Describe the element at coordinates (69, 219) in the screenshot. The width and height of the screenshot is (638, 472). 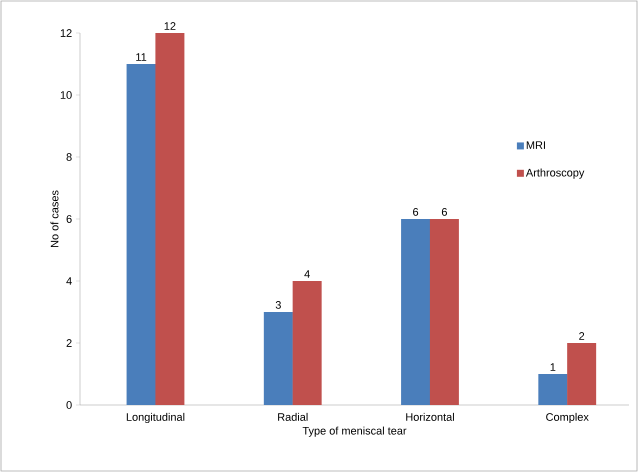
I see `y-tick-label: 6` at that location.